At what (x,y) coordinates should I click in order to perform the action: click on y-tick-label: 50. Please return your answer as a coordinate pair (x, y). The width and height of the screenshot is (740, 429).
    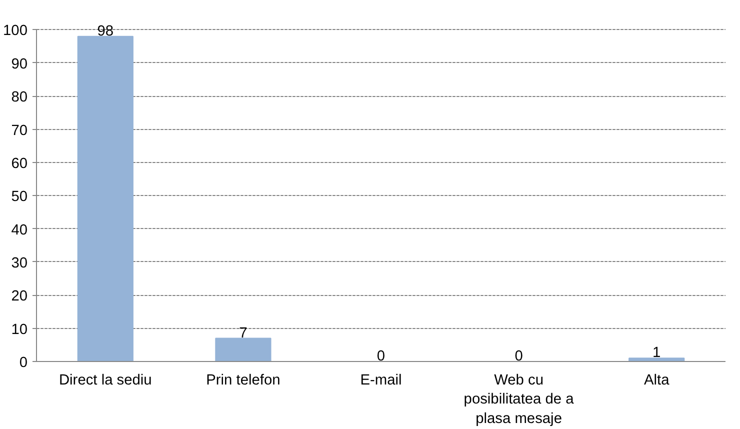
    Looking at the image, I should click on (19, 197).